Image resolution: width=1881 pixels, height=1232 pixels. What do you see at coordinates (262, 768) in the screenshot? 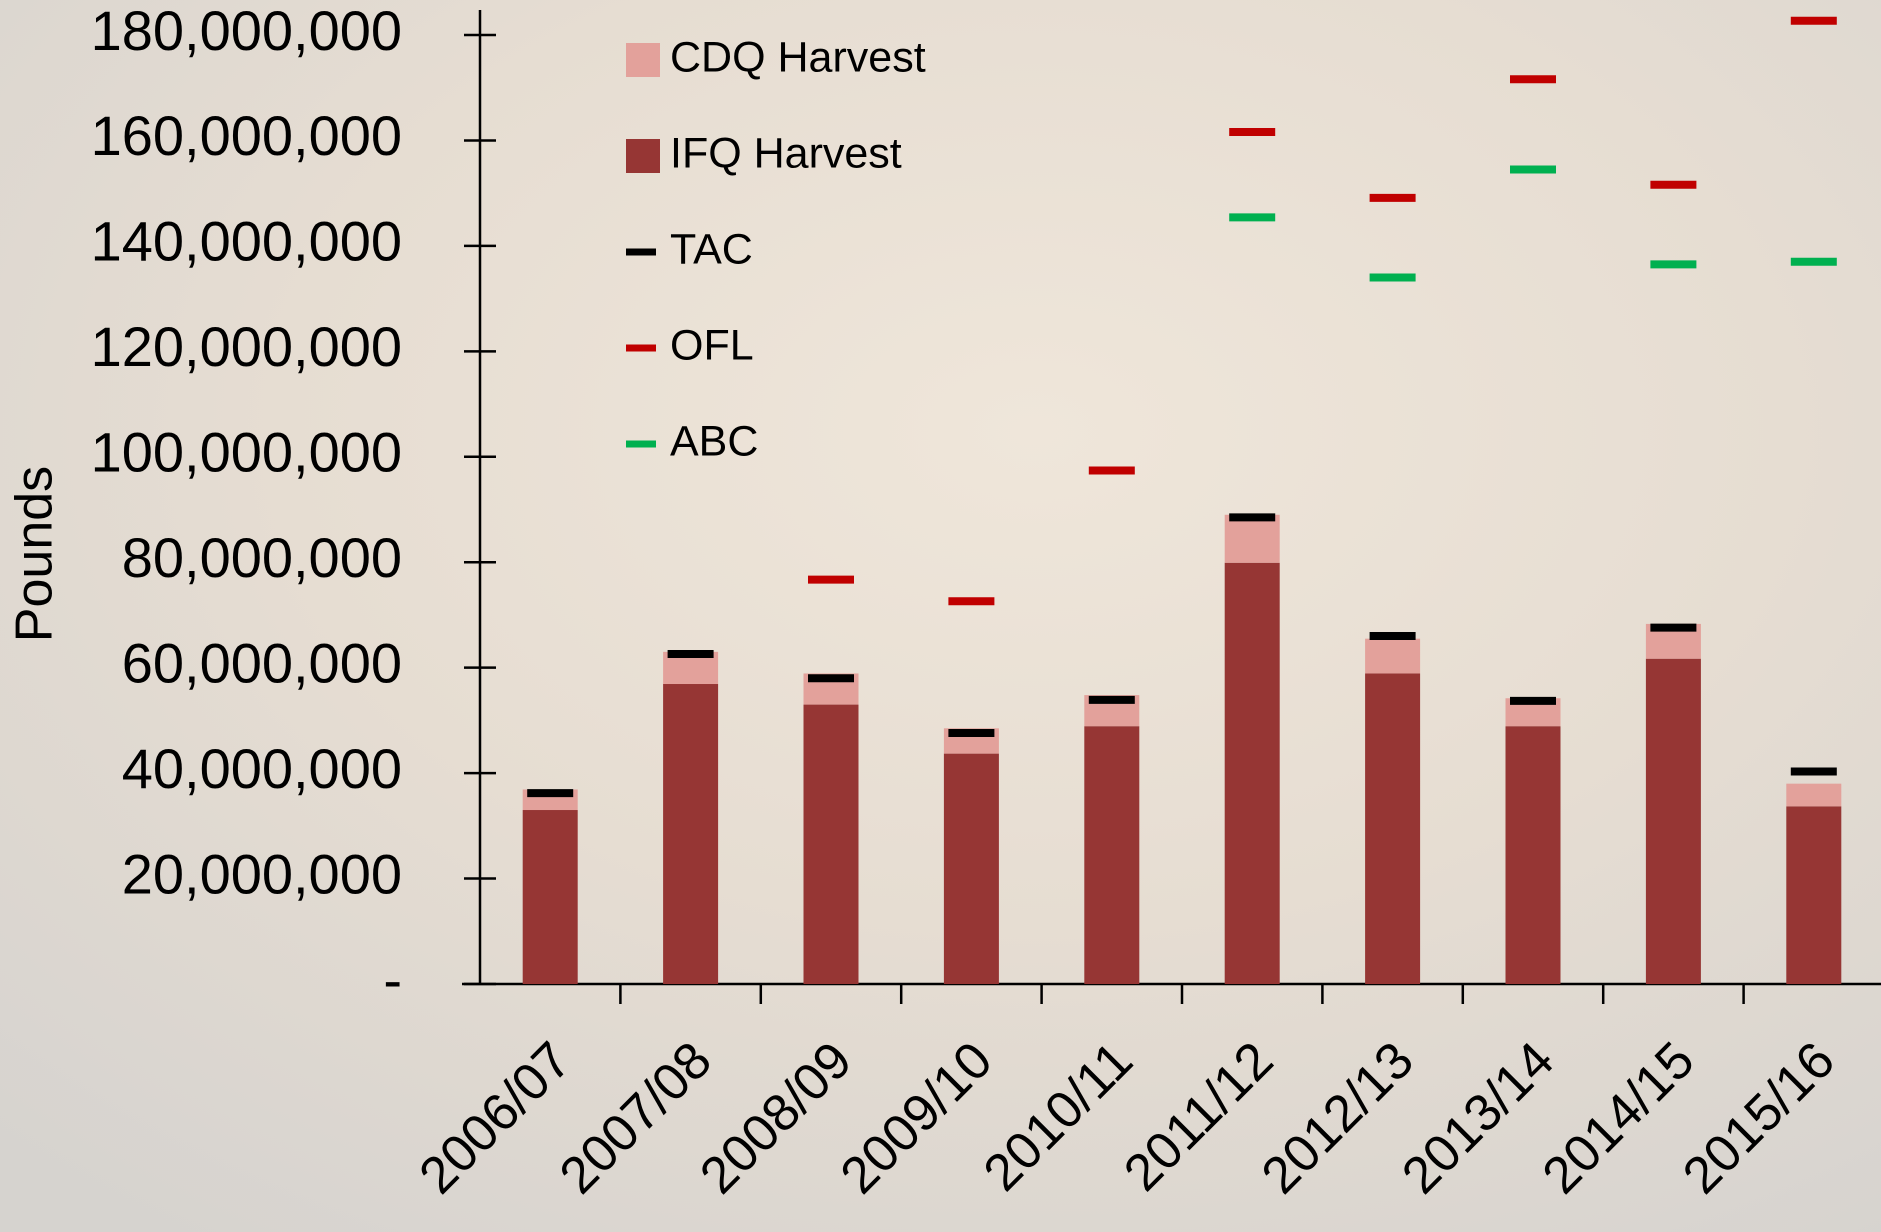
I see `y-tick-label: 40,000,000` at bounding box center [262, 768].